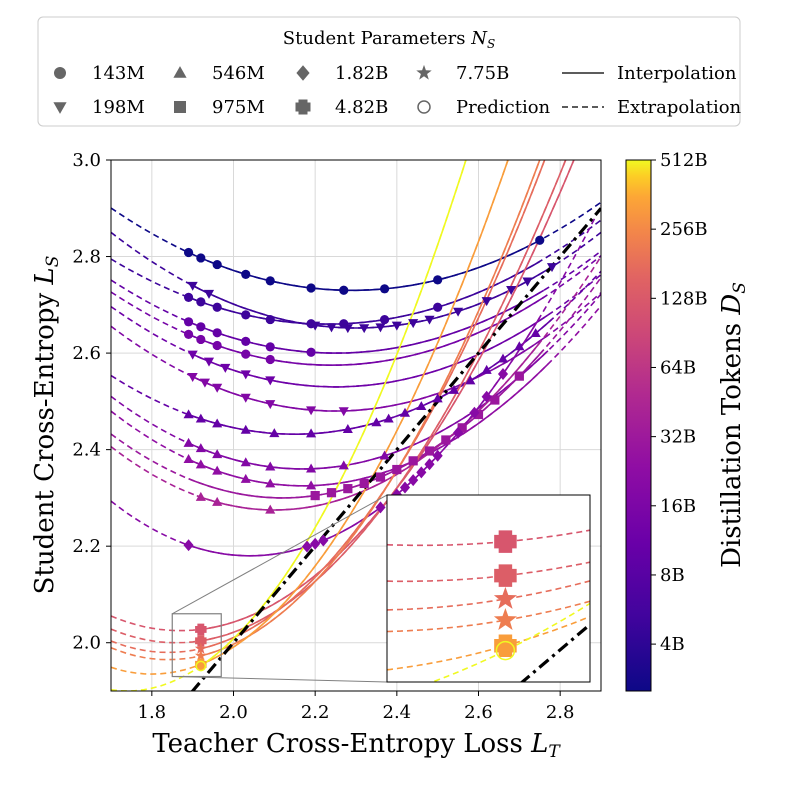 The image size is (805, 804). What do you see at coordinates (303, 73) in the screenshot?
I see `legend-marker-1.82B` at bounding box center [303, 73].